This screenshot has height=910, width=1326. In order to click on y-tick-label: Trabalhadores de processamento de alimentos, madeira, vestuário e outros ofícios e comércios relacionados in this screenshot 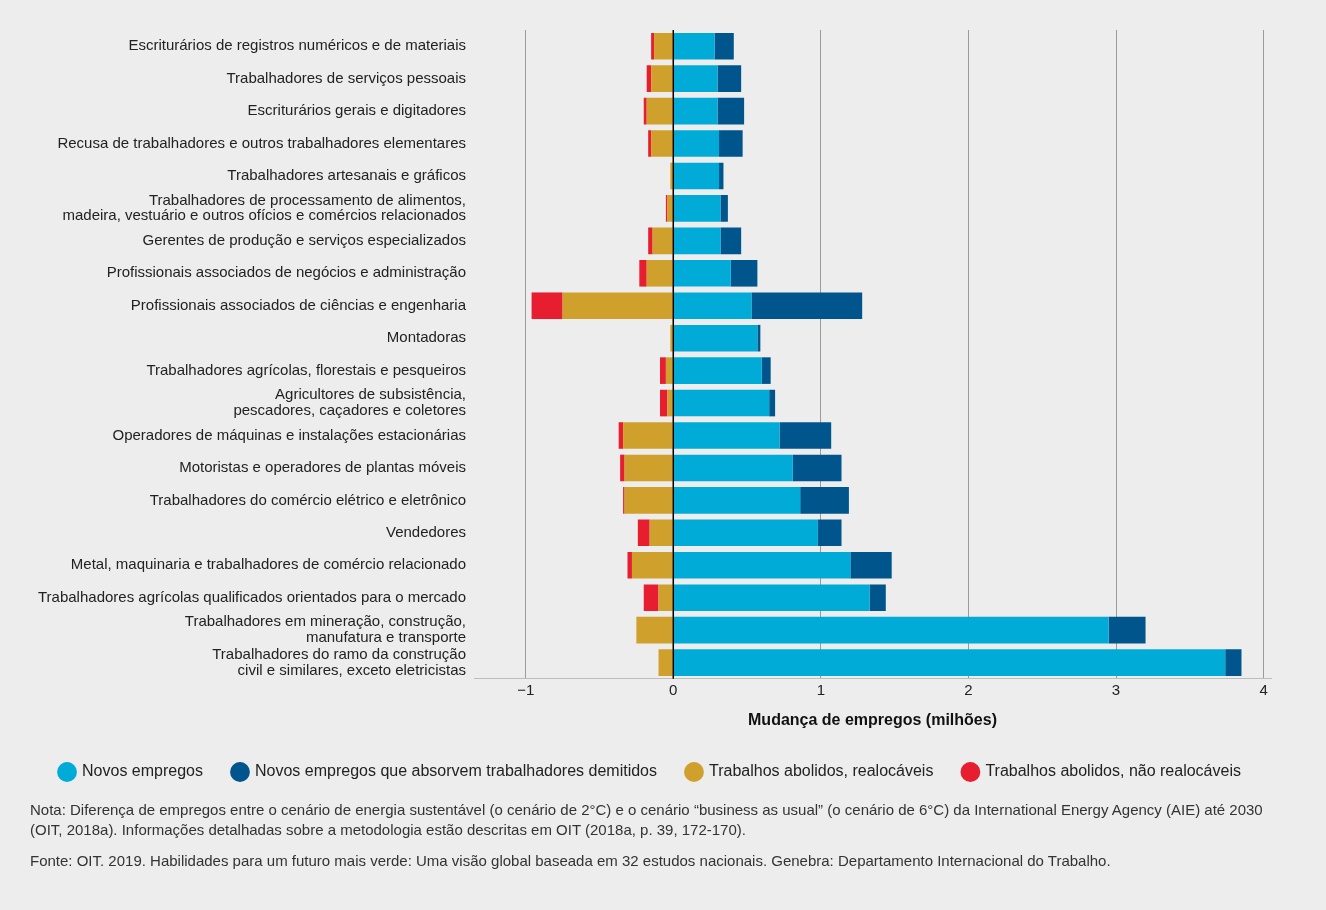, I will do `click(264, 207)`.